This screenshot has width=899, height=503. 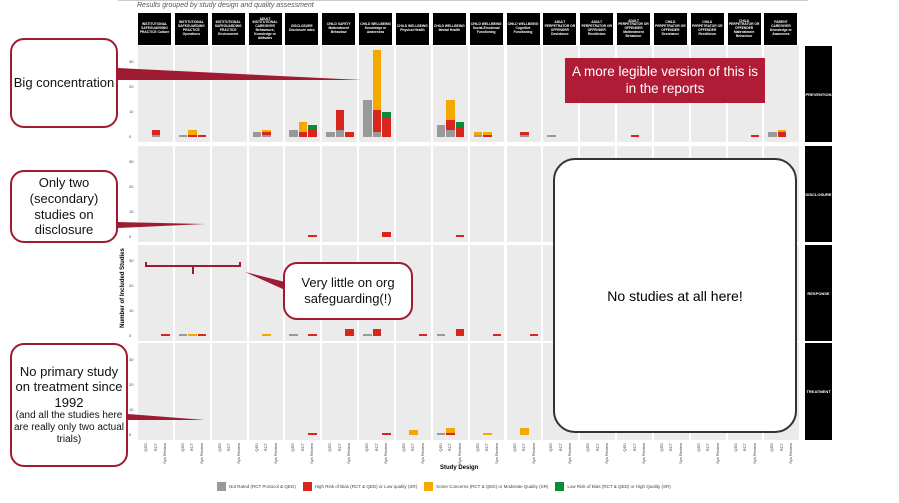 What do you see at coordinates (69, 386) in the screenshot?
I see `callout-text: No primary study on treatment since 1992` at bounding box center [69, 386].